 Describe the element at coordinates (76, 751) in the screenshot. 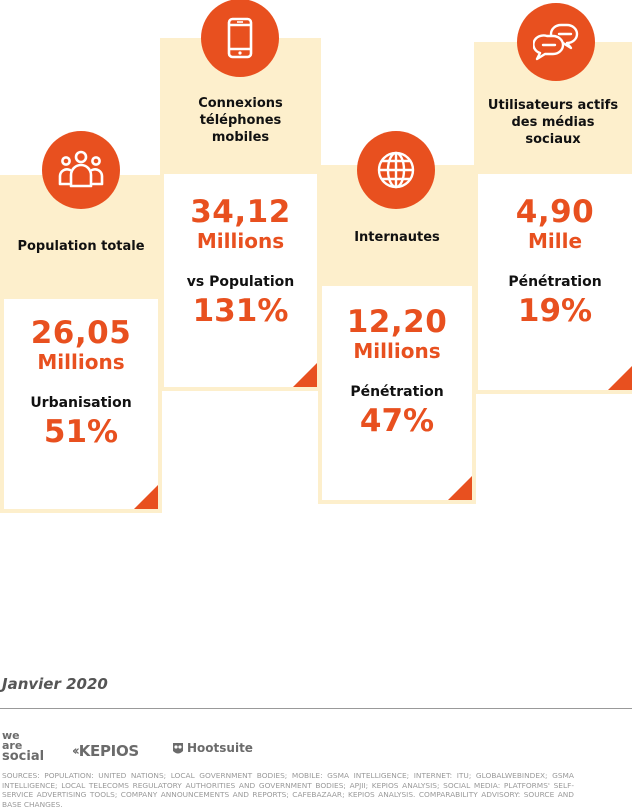

I see `kepios-chevron-icon: ‹‹` at that location.